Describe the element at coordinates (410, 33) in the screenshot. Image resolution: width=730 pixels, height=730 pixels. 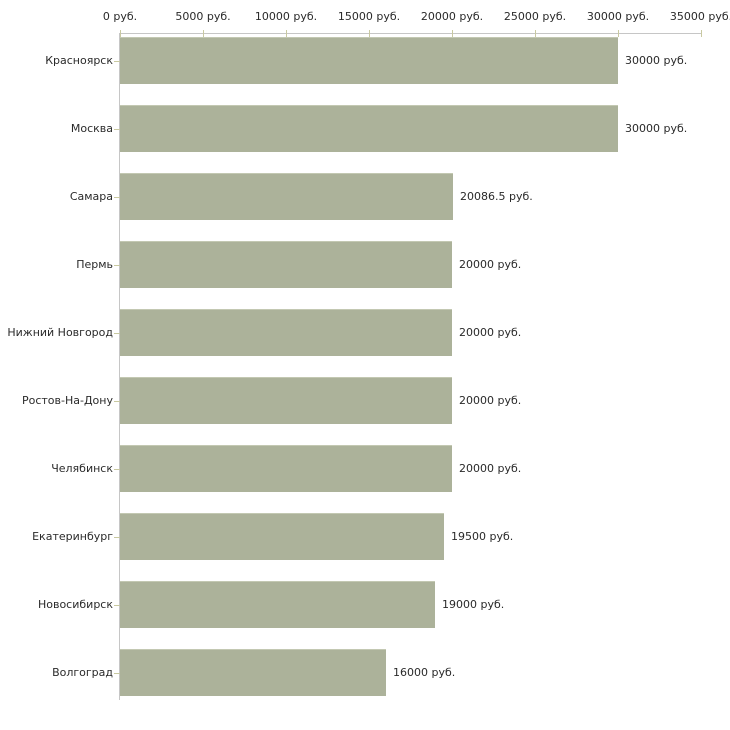
I see `x-axis-line` at that location.